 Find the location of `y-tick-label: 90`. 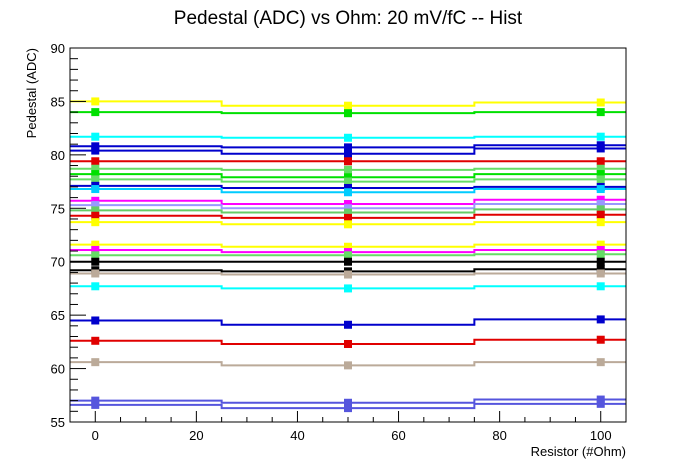

y-tick-label: 90 is located at coordinates (58, 48).